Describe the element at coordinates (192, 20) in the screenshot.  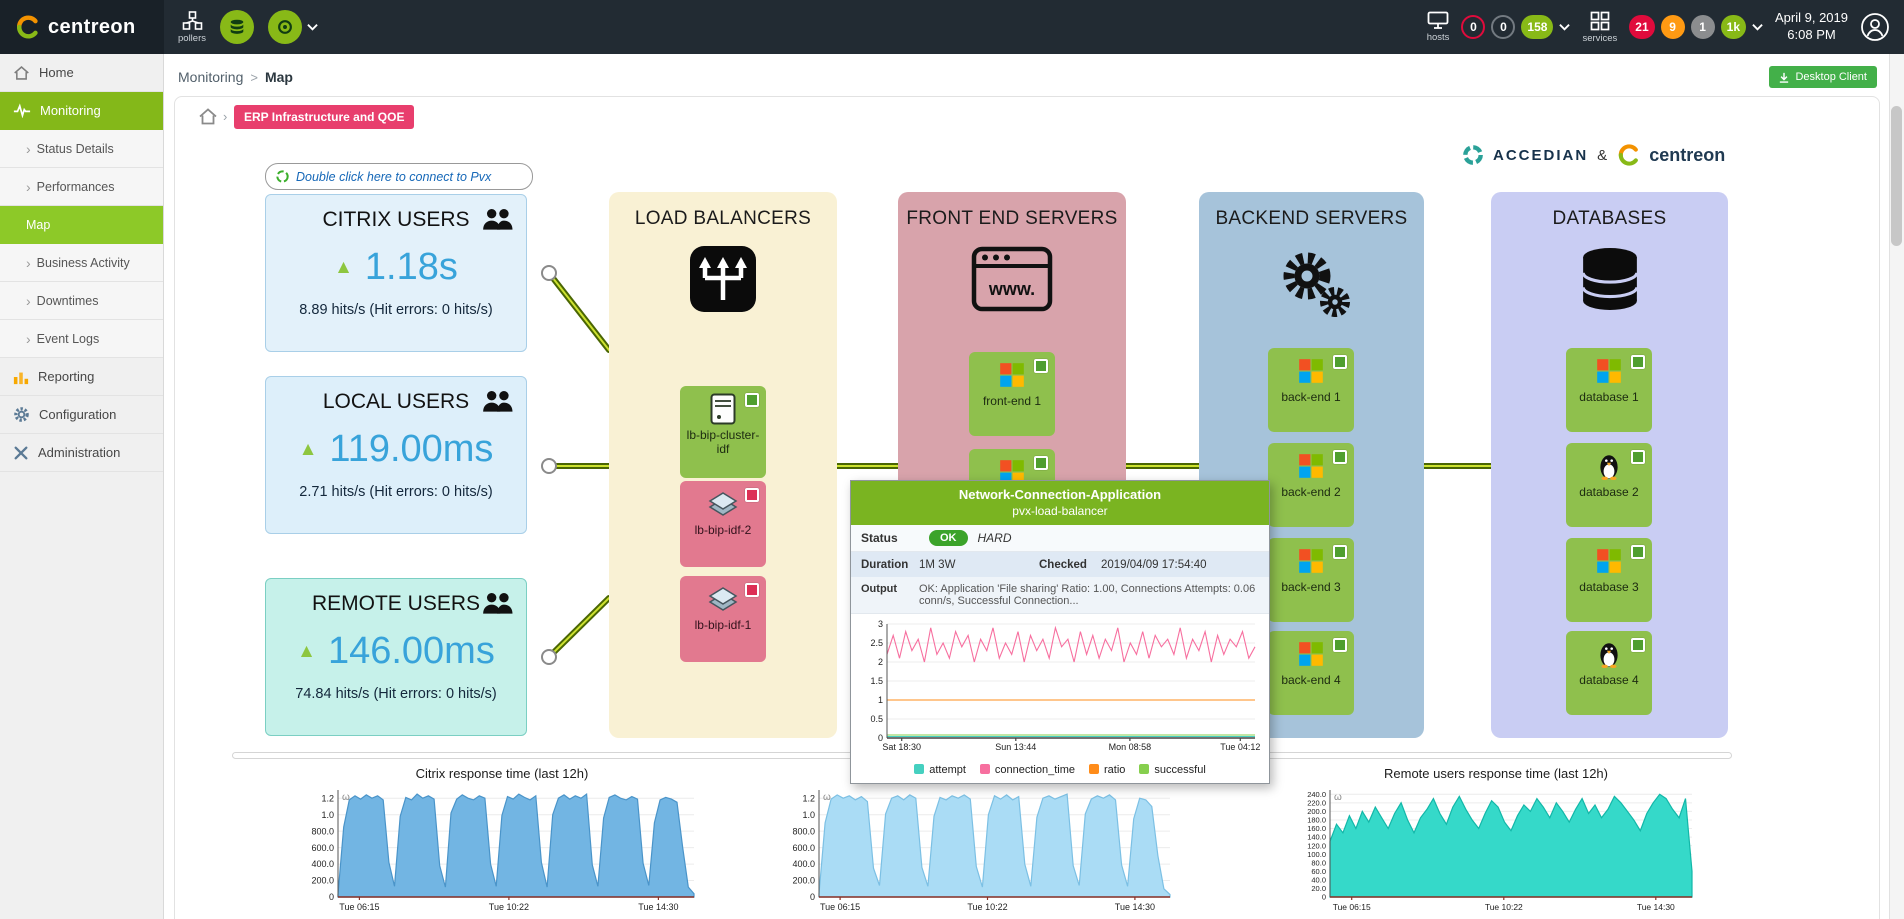
I see `pollers-icon` at that location.